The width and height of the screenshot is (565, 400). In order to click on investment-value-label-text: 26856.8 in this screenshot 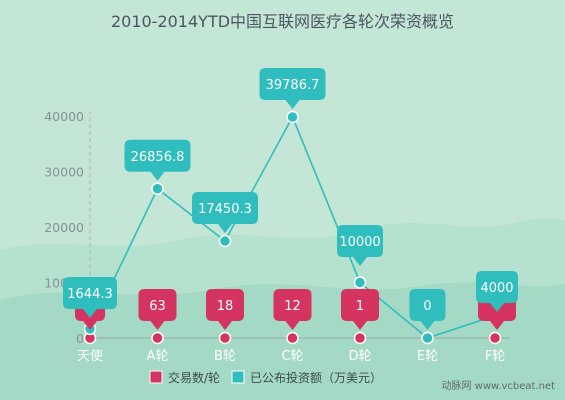, I will do `click(158, 157)`.